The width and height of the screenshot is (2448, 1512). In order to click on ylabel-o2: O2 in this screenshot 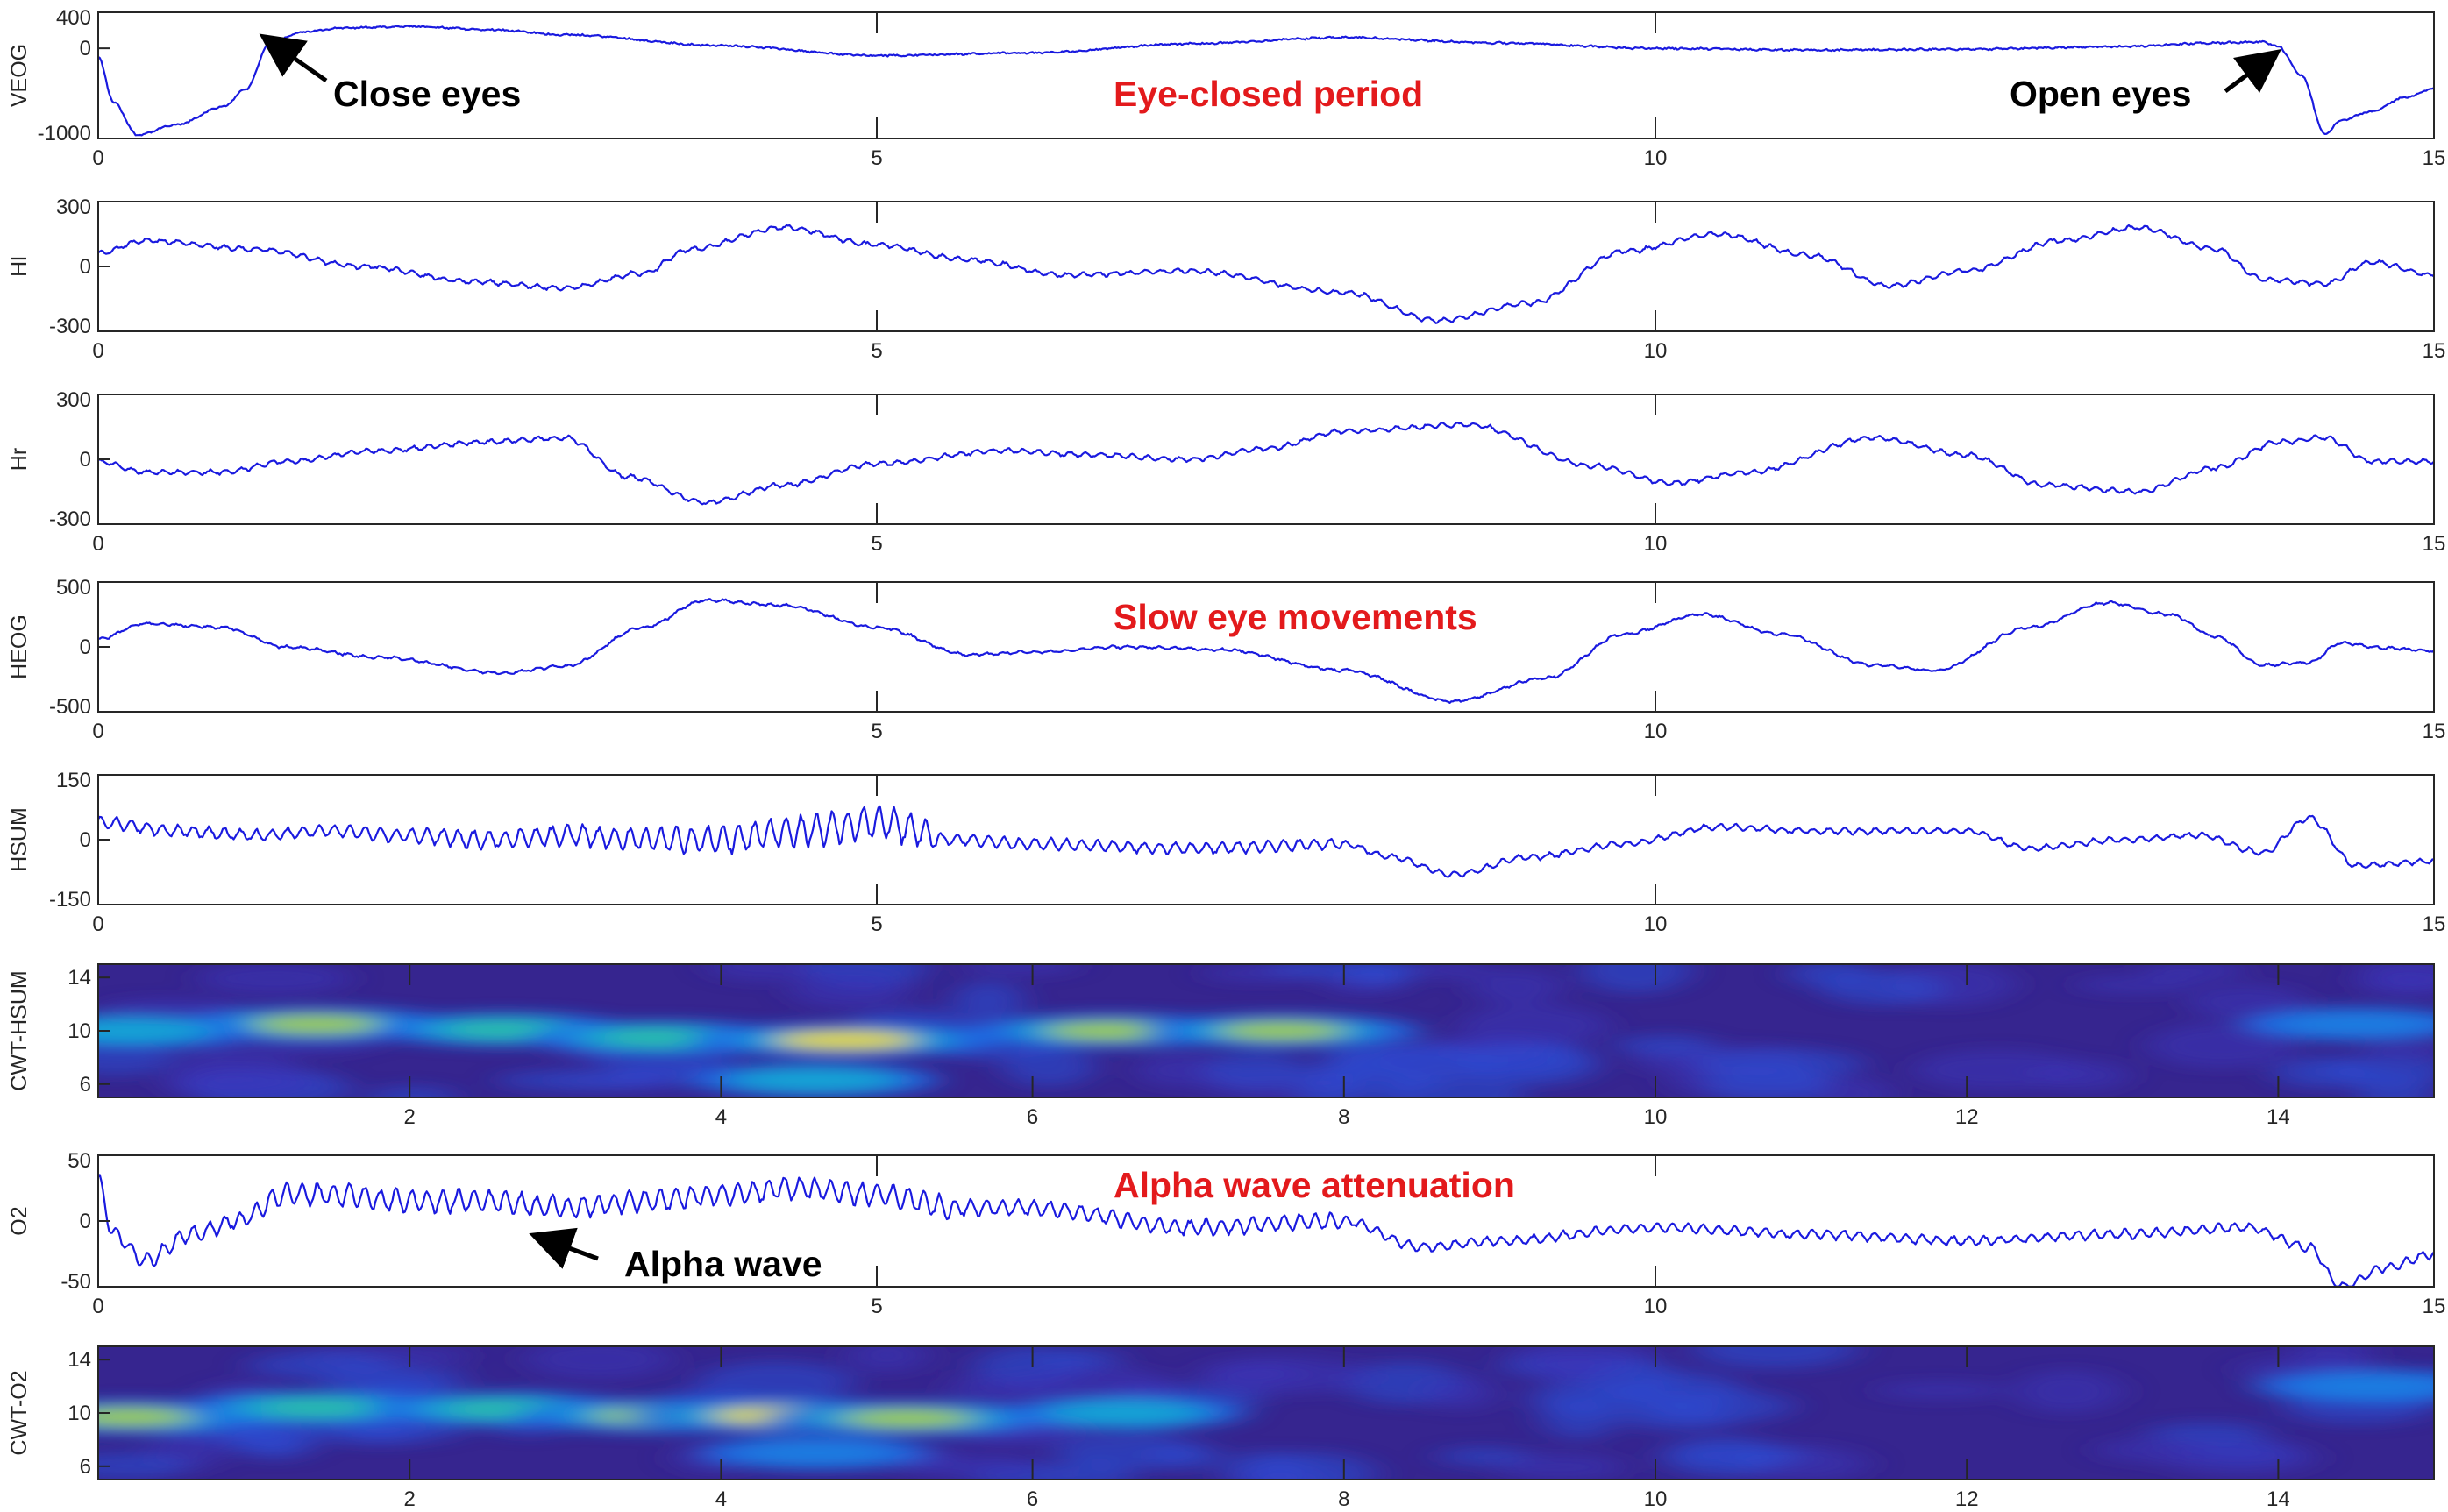, I will do `click(19, 1220)`.